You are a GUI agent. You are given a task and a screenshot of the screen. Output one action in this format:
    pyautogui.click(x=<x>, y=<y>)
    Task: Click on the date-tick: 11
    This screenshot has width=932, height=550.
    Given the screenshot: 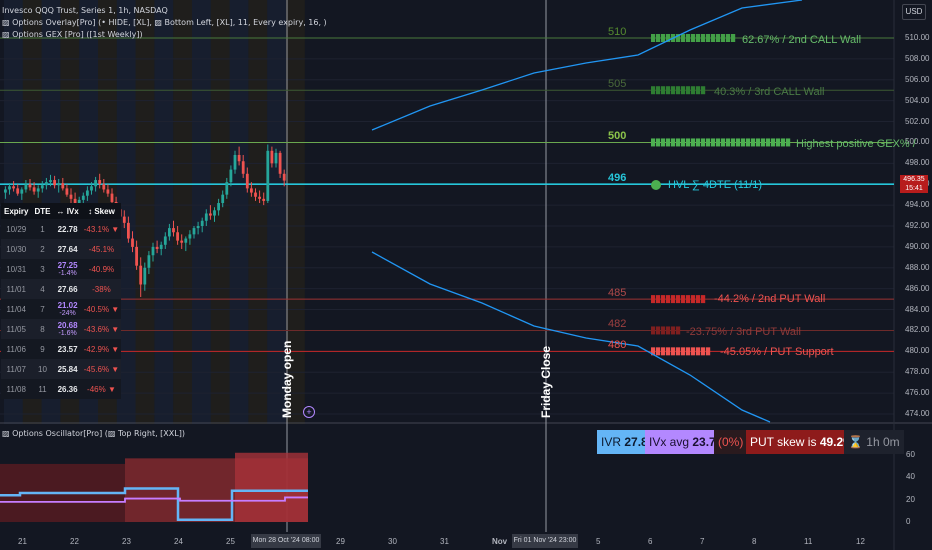 What is the action you would take?
    pyautogui.click(x=808, y=541)
    